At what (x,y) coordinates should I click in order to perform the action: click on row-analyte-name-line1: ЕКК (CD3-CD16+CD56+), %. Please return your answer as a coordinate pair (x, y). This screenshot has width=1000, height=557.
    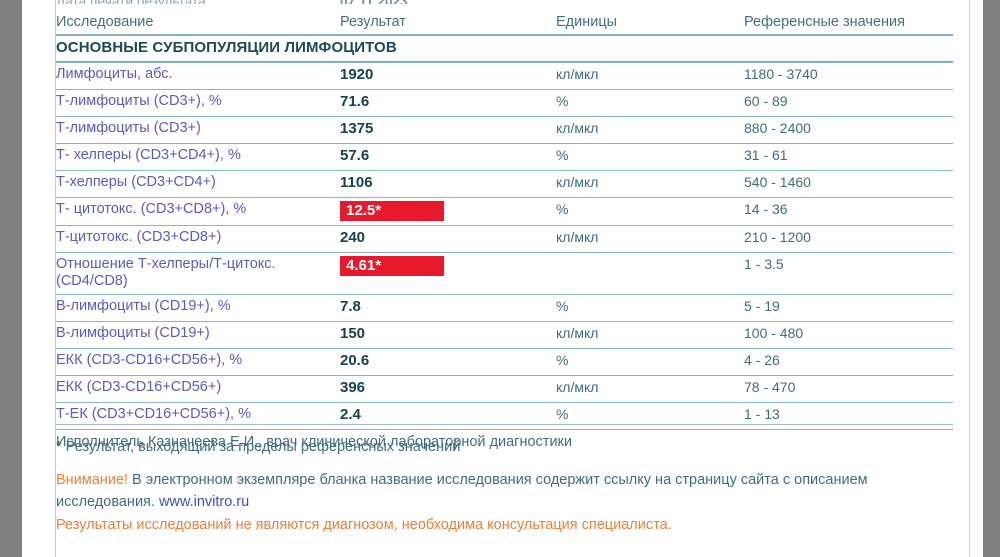
    Looking at the image, I should click on (149, 359).